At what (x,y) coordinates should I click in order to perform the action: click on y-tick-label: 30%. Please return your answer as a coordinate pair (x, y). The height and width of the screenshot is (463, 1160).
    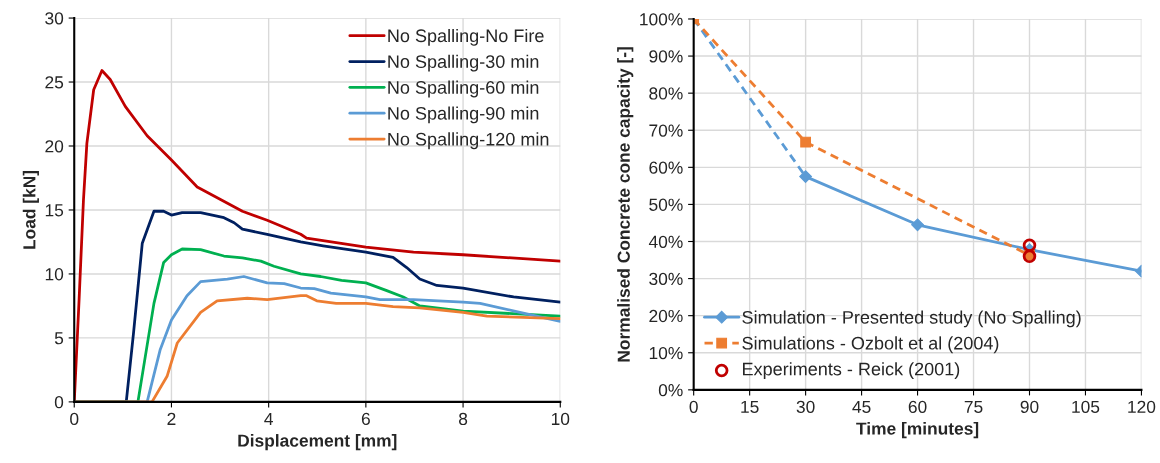
    Looking at the image, I should click on (666, 279).